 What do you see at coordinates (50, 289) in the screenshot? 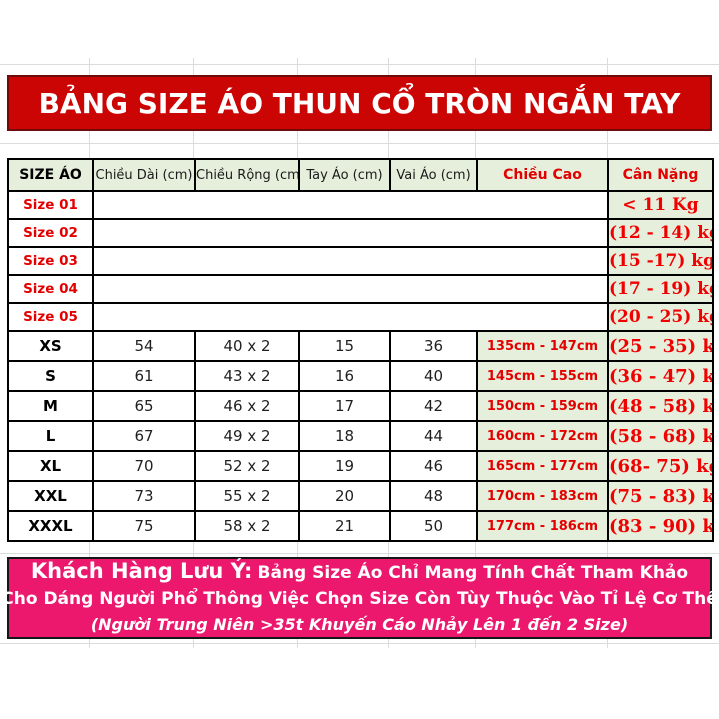
I see `size-label: Size 04` at bounding box center [50, 289].